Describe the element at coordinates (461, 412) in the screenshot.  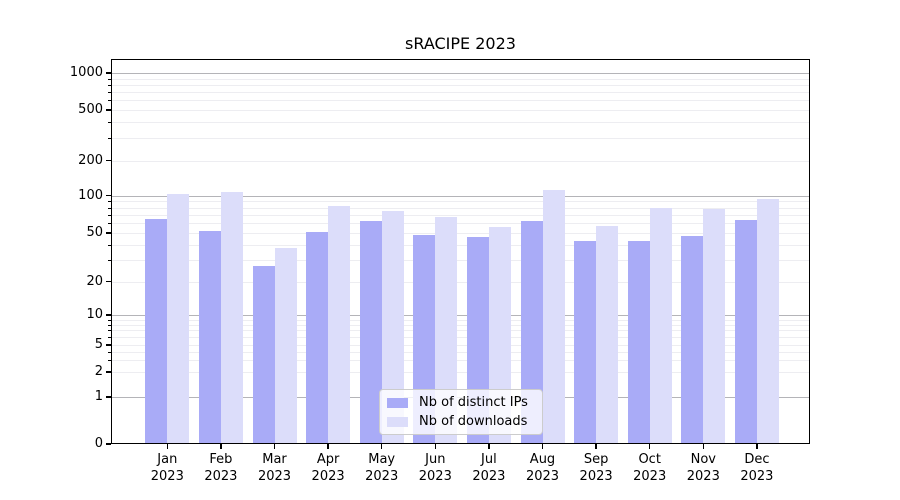
I see `legend: Nb of distinct IPs Nb of downloads` at that location.